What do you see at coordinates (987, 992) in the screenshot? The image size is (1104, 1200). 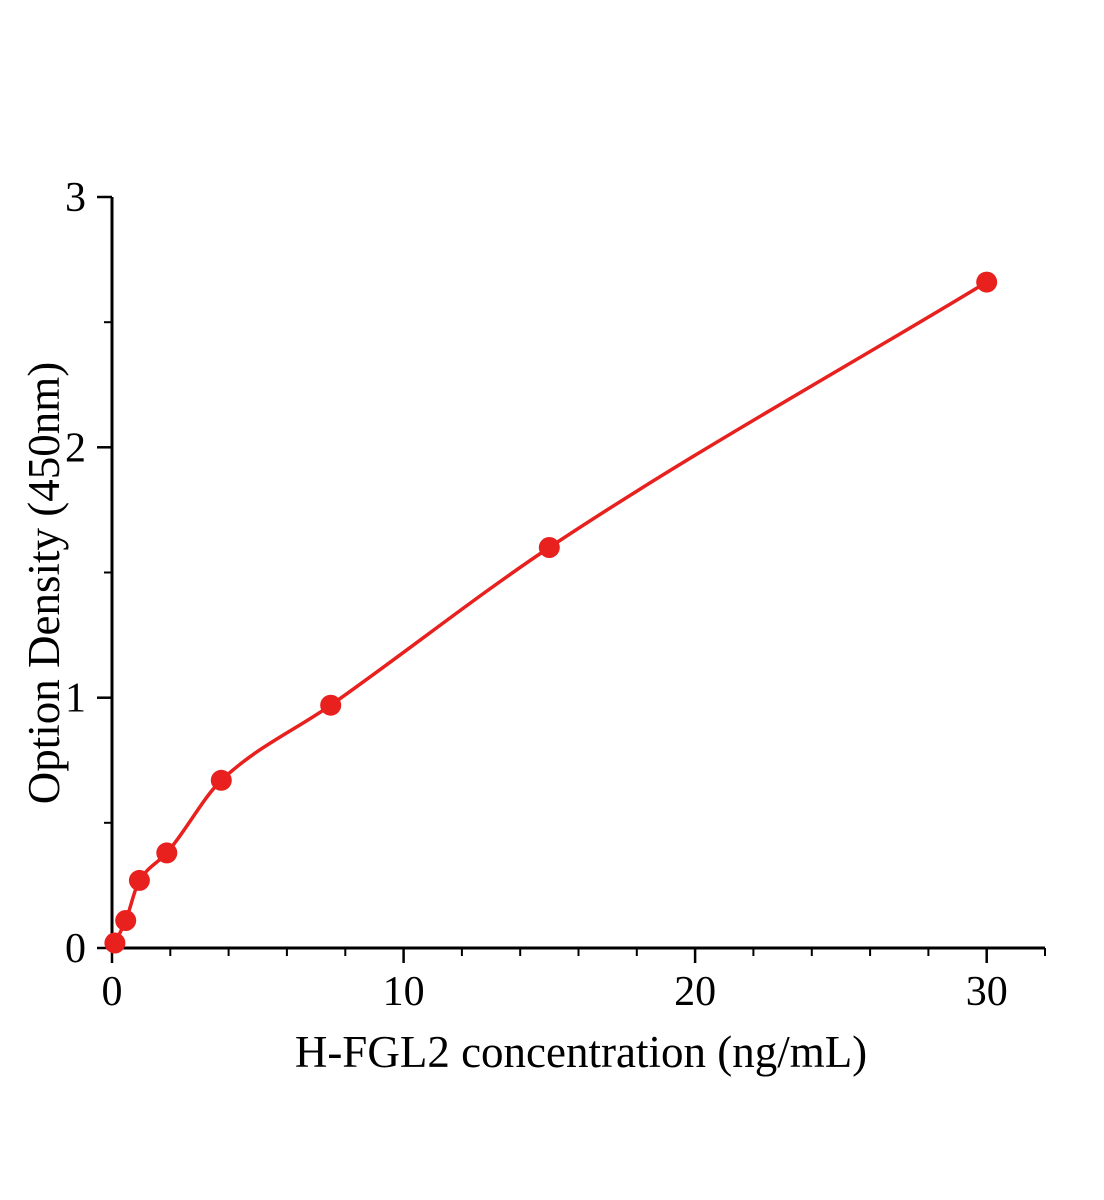 I see `x-tick-label: 30` at bounding box center [987, 992].